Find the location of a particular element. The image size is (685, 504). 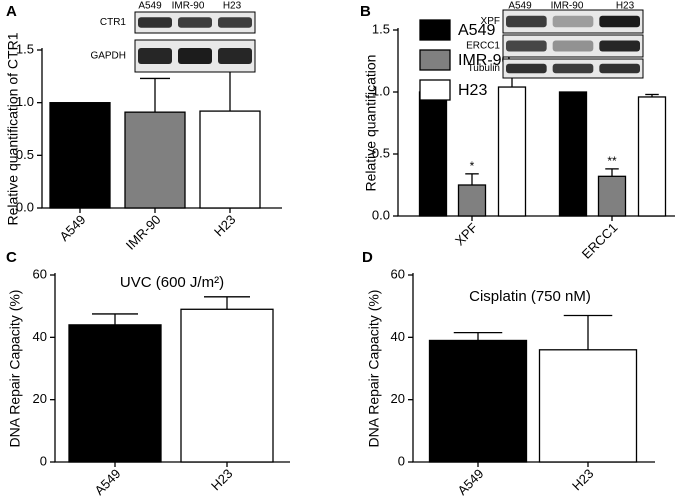

significance-mark: ** is located at coordinates (612, 161).